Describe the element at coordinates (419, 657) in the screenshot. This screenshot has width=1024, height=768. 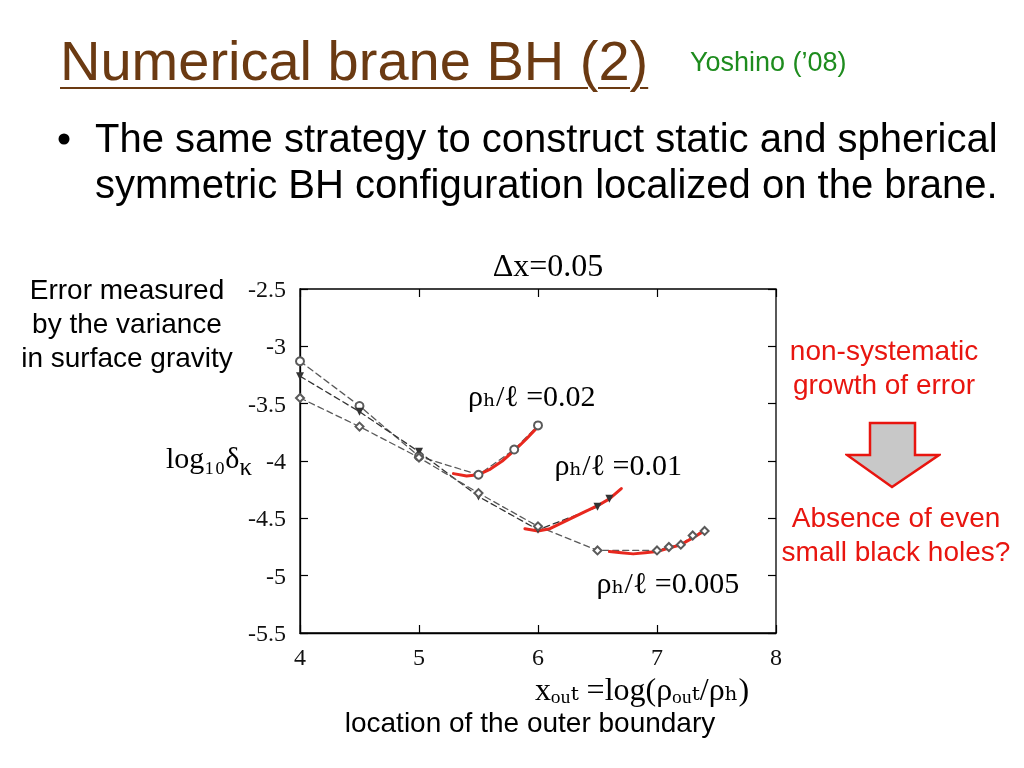
I see `x-tick-label: 5` at that location.